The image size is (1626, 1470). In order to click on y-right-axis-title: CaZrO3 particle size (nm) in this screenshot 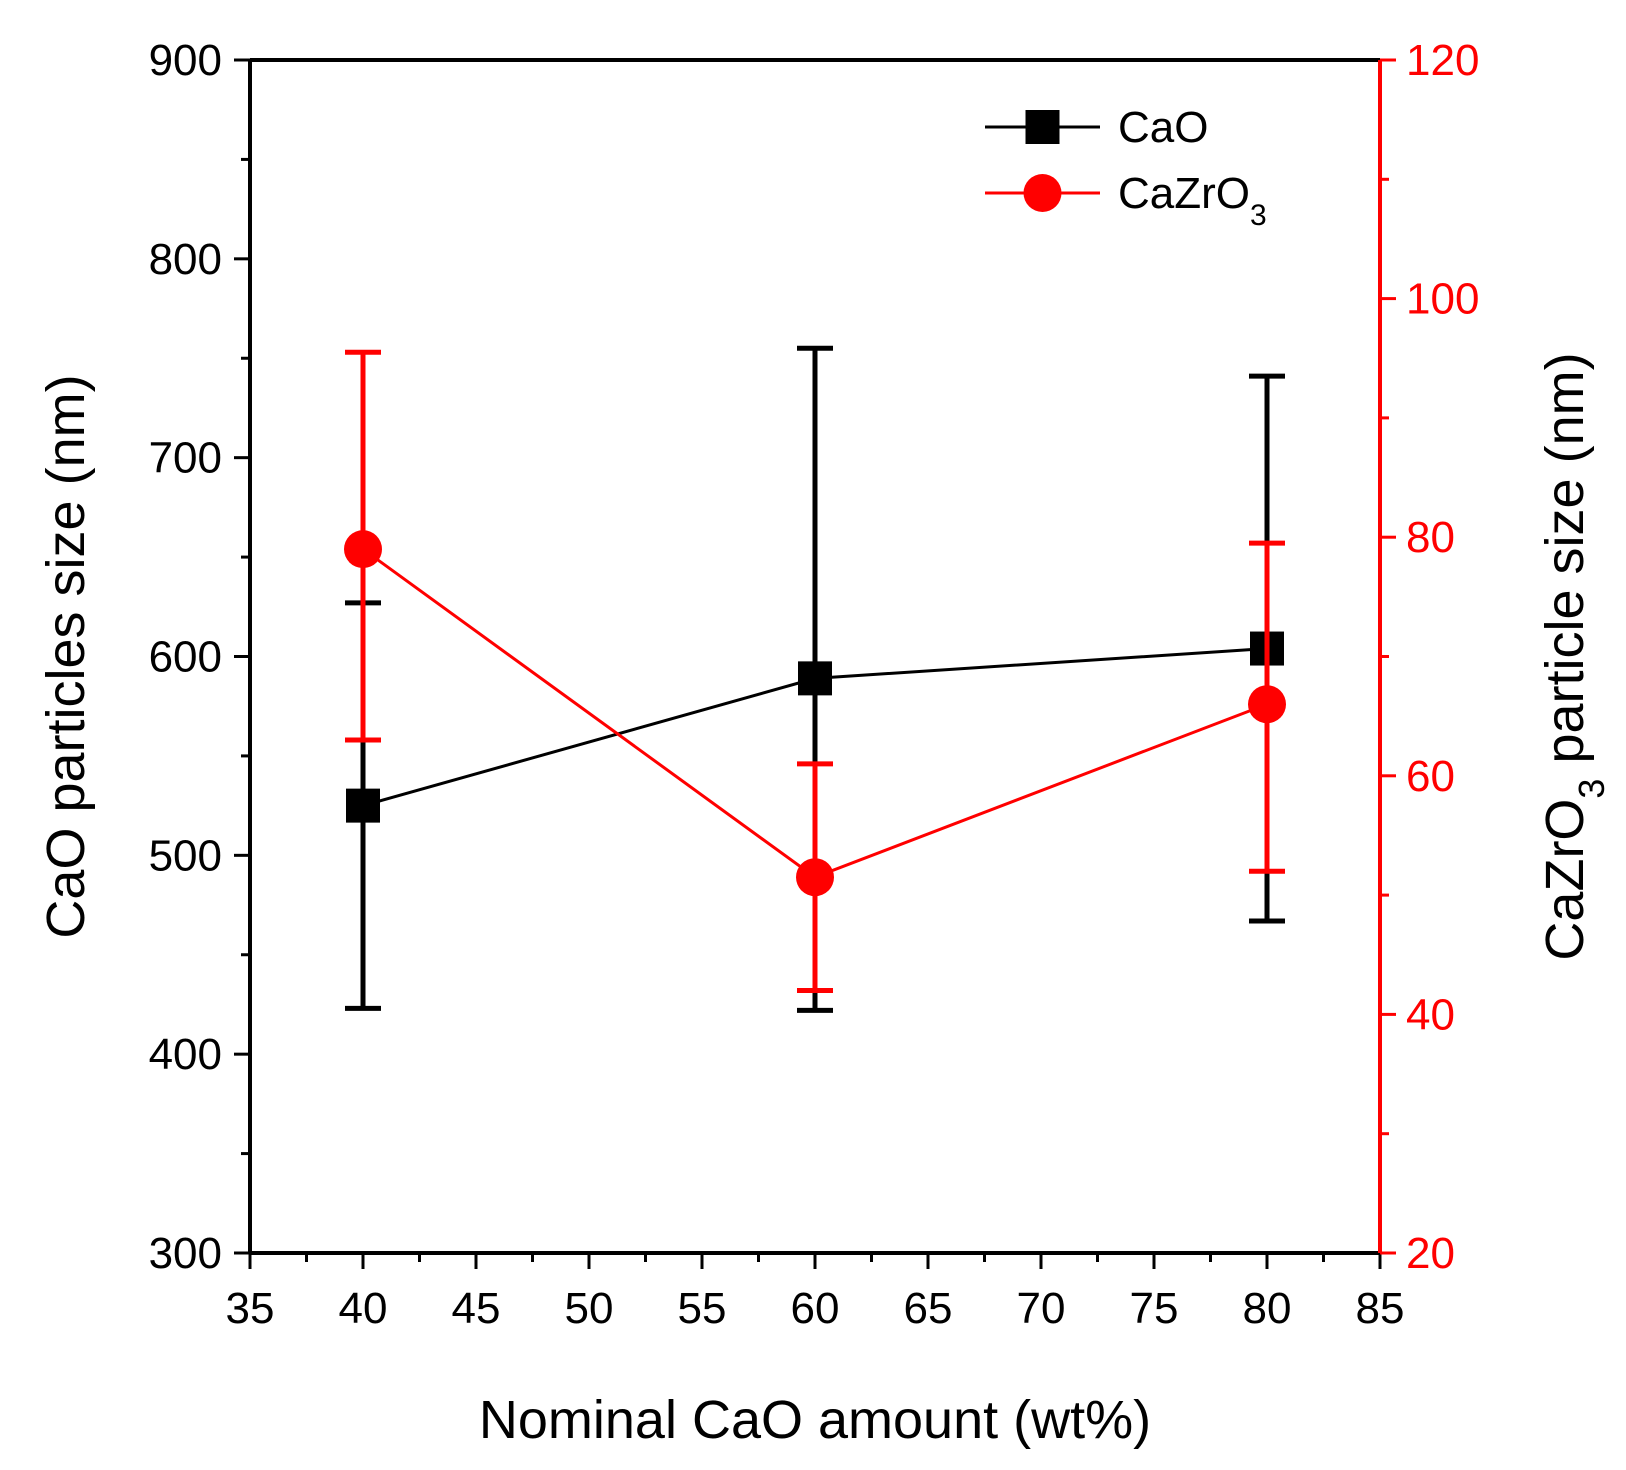, I will do `click(1573, 656)`.